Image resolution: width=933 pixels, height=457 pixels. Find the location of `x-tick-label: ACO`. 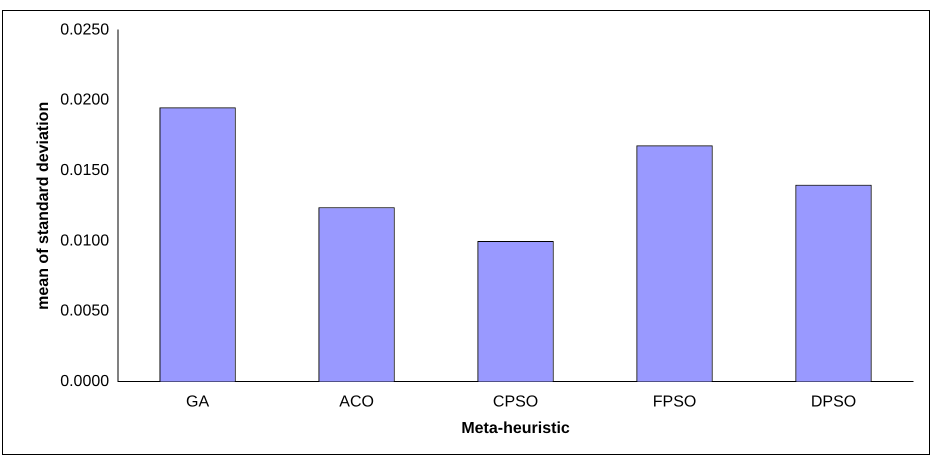

x-tick-label: ACO is located at coordinates (356, 402).